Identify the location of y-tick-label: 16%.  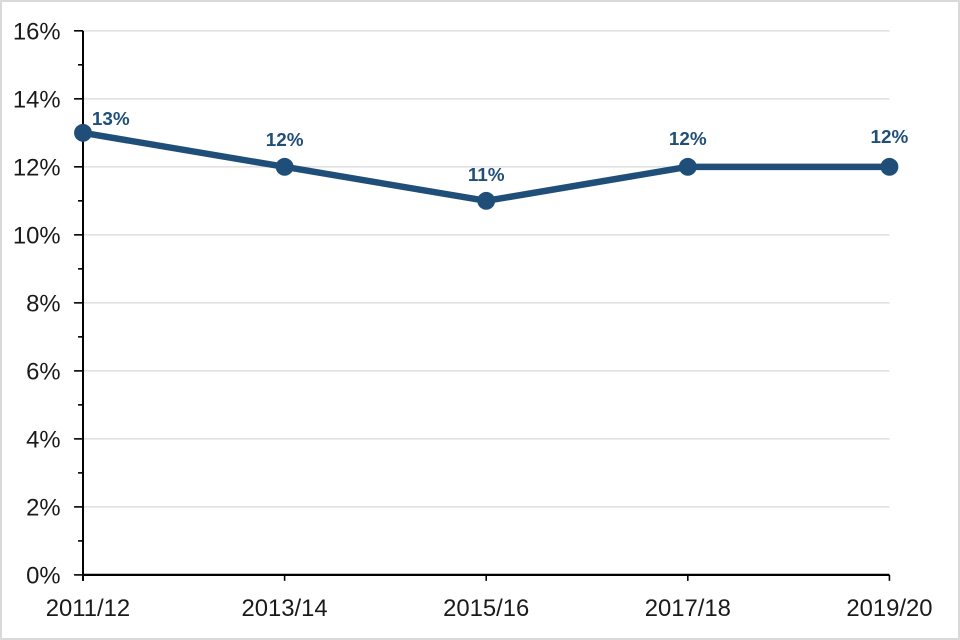
(37, 31).